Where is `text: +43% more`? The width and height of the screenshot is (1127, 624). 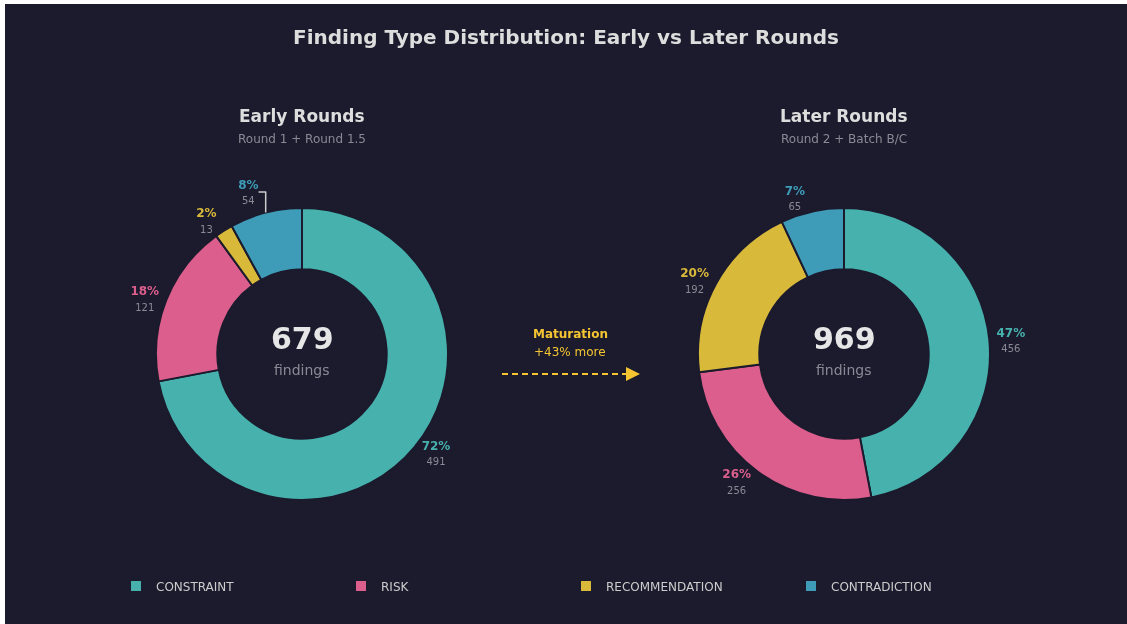
text: +43% more is located at coordinates (570, 352).